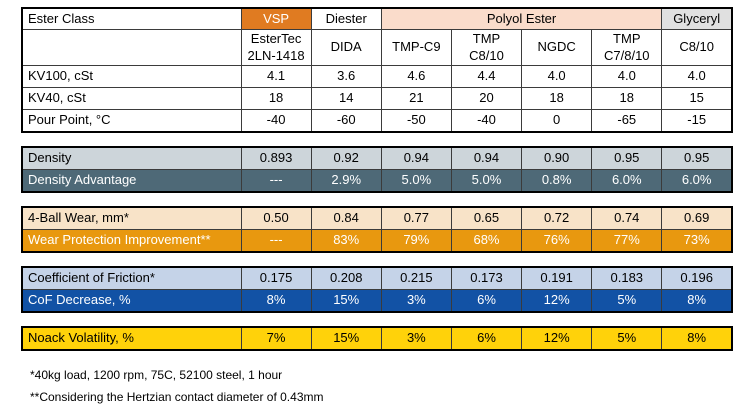  Describe the element at coordinates (557, 158) in the screenshot. I see `cell: 0.90` at that location.